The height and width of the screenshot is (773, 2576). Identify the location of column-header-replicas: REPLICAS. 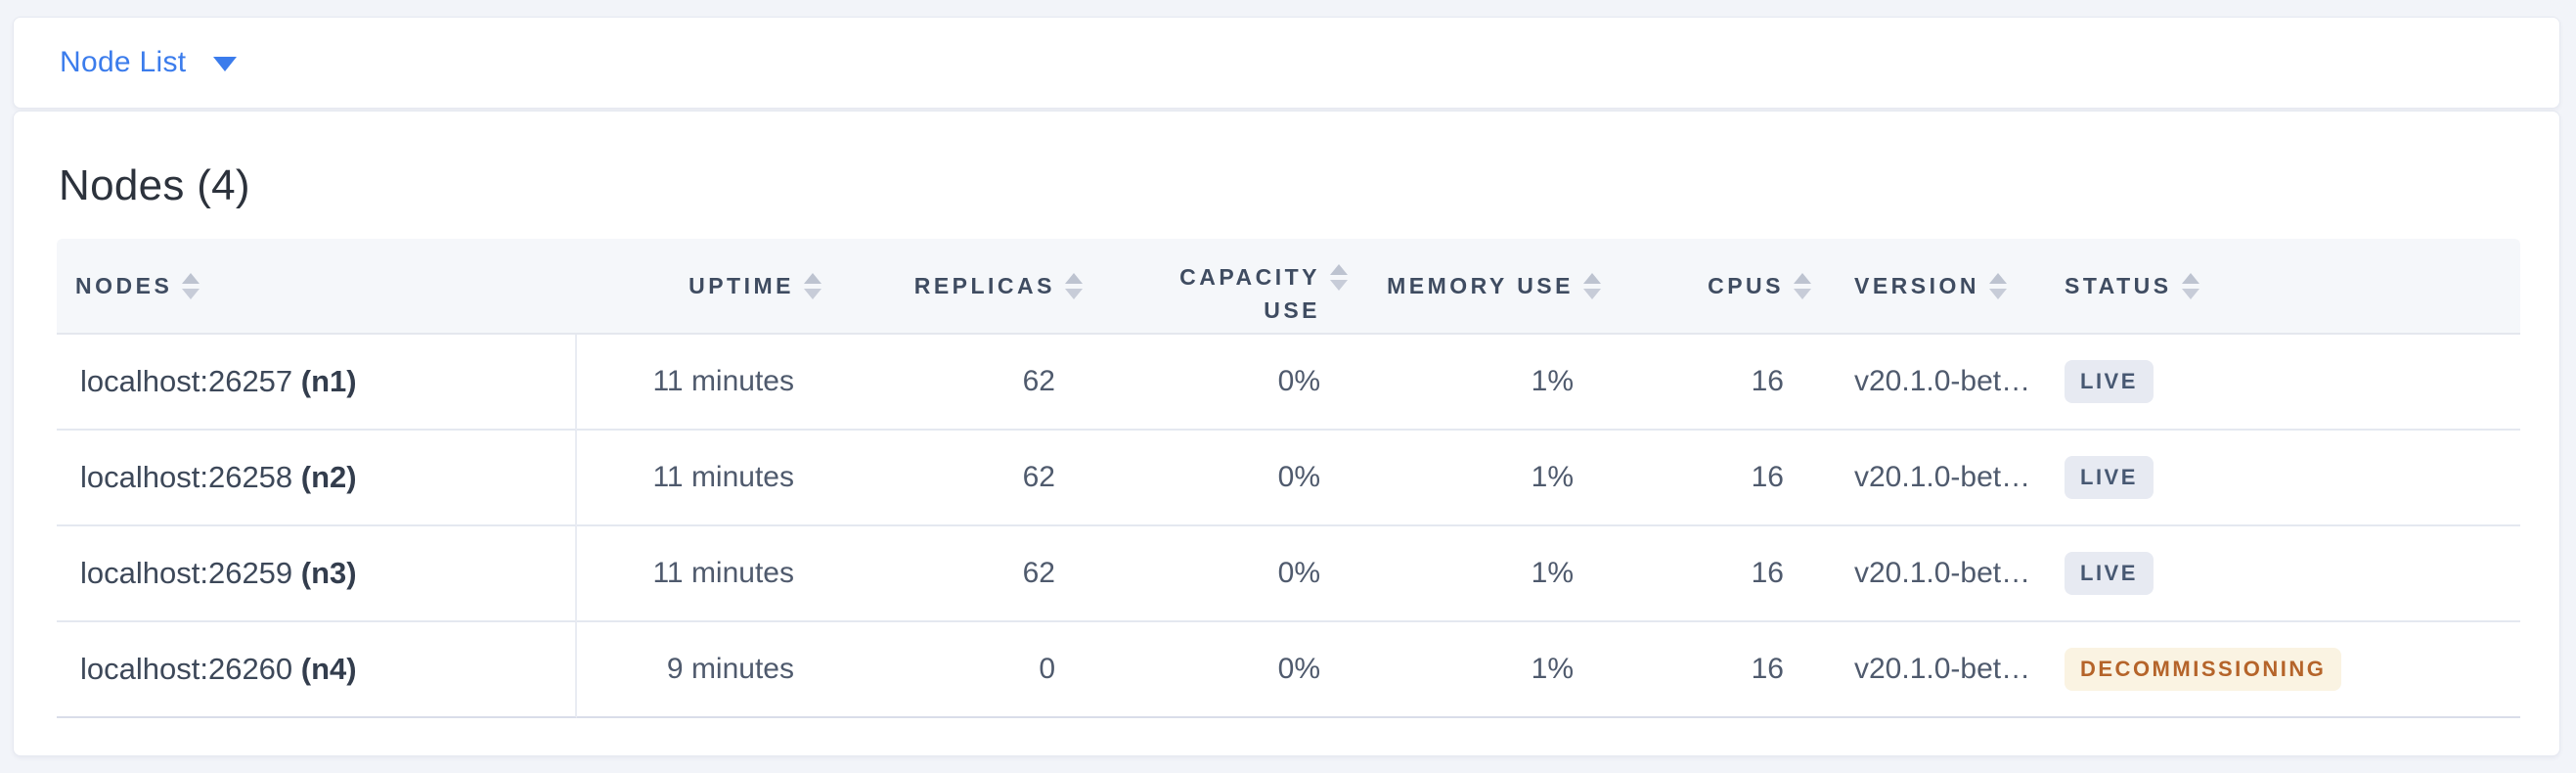
(952, 287).